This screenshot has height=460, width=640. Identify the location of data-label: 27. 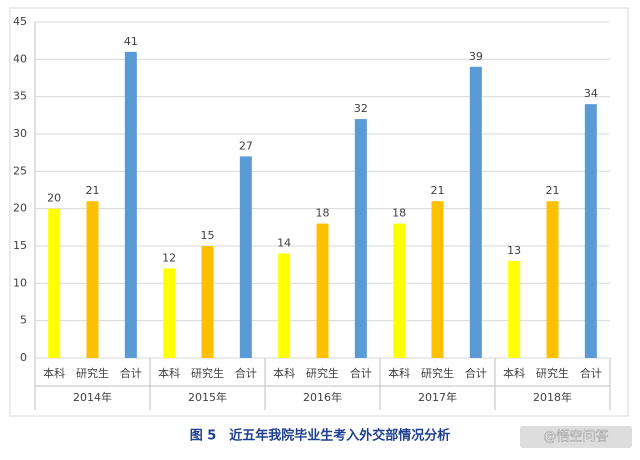
(246, 145).